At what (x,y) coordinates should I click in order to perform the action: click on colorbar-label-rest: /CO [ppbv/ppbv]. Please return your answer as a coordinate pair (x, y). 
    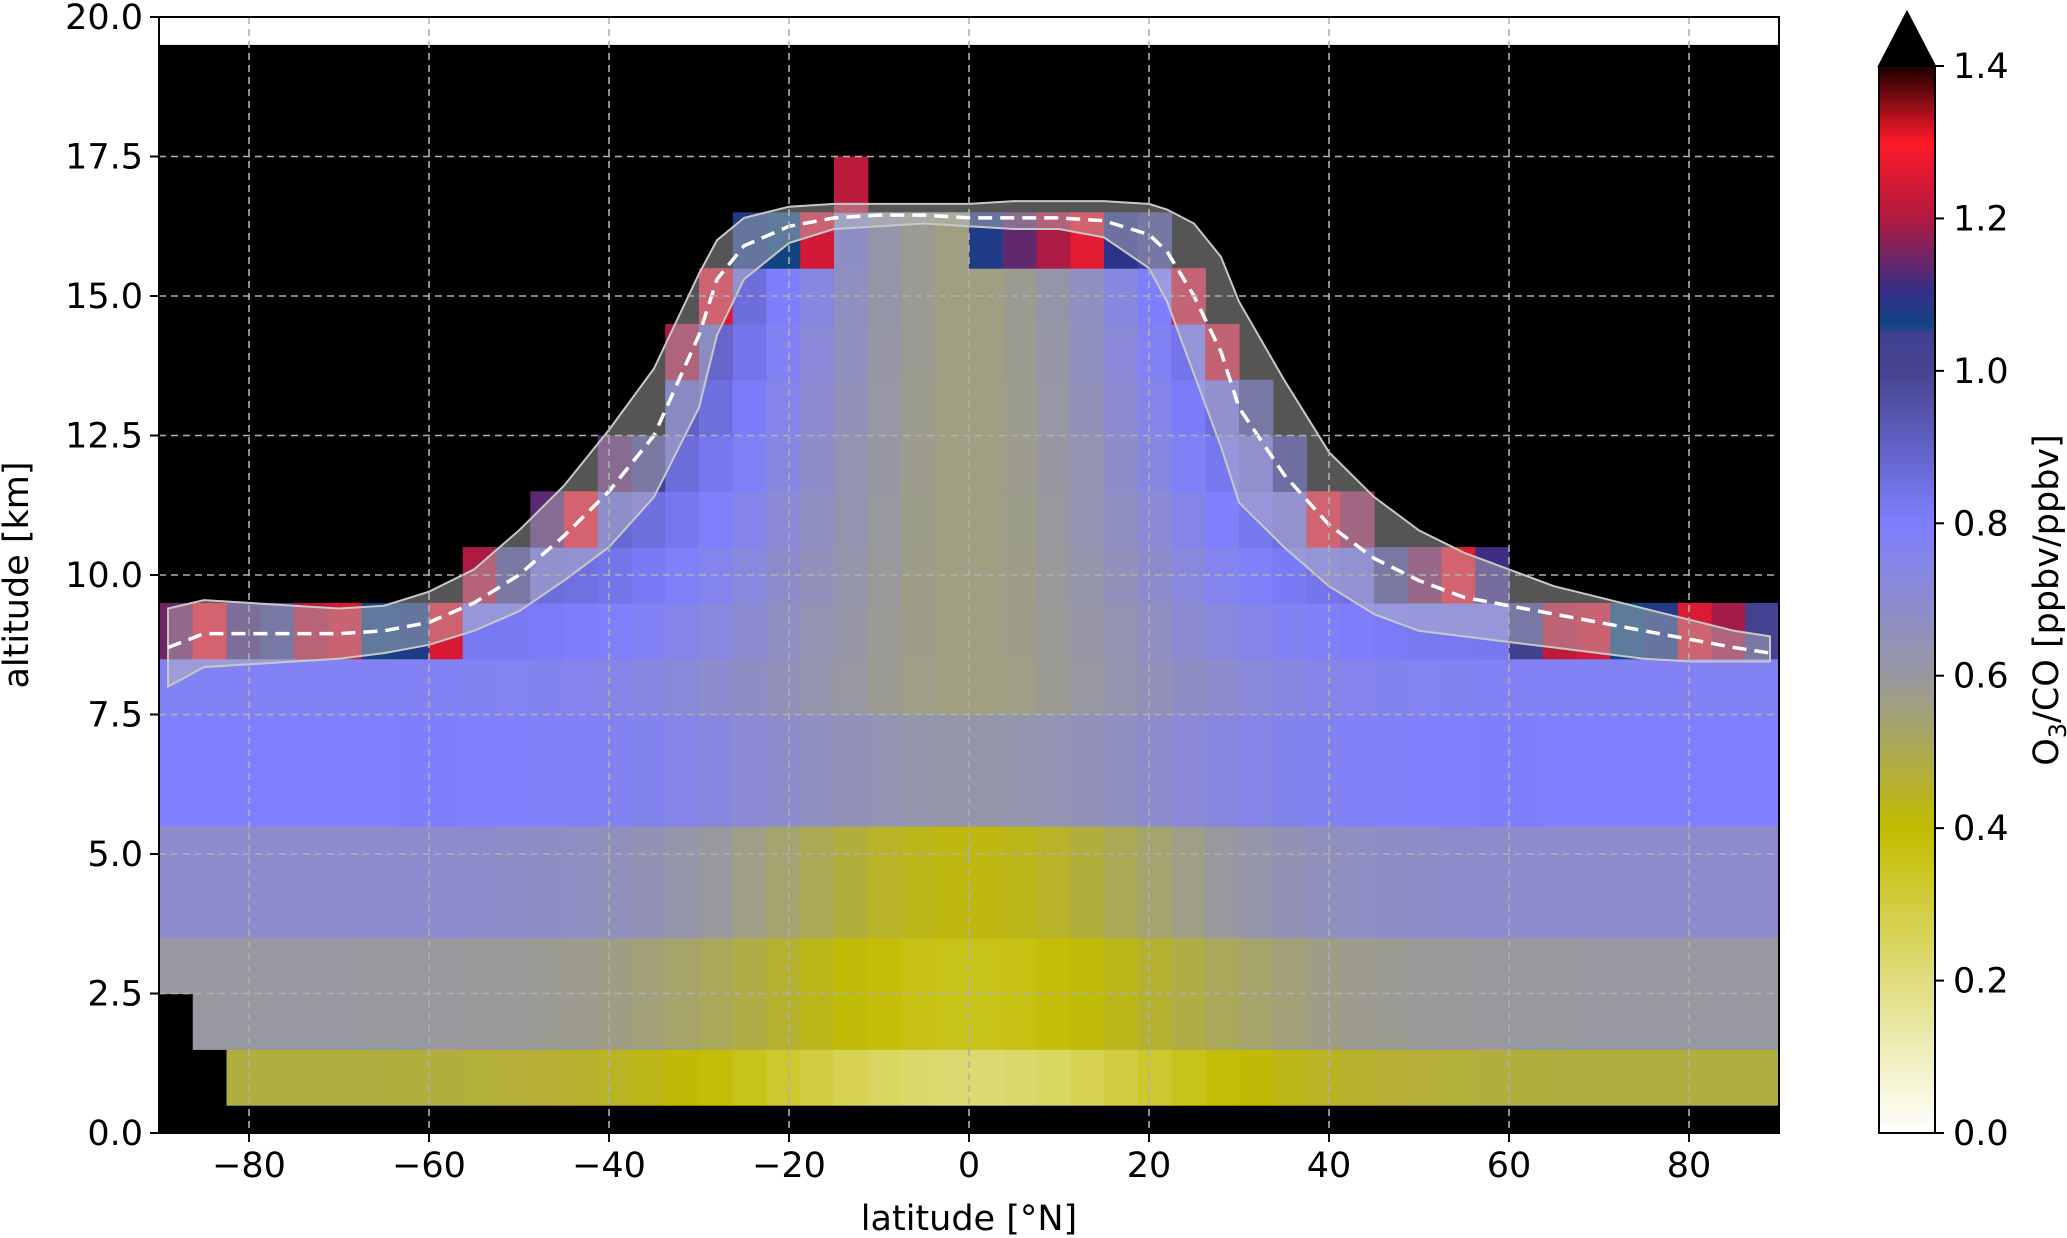
    Looking at the image, I should click on (2047, 578).